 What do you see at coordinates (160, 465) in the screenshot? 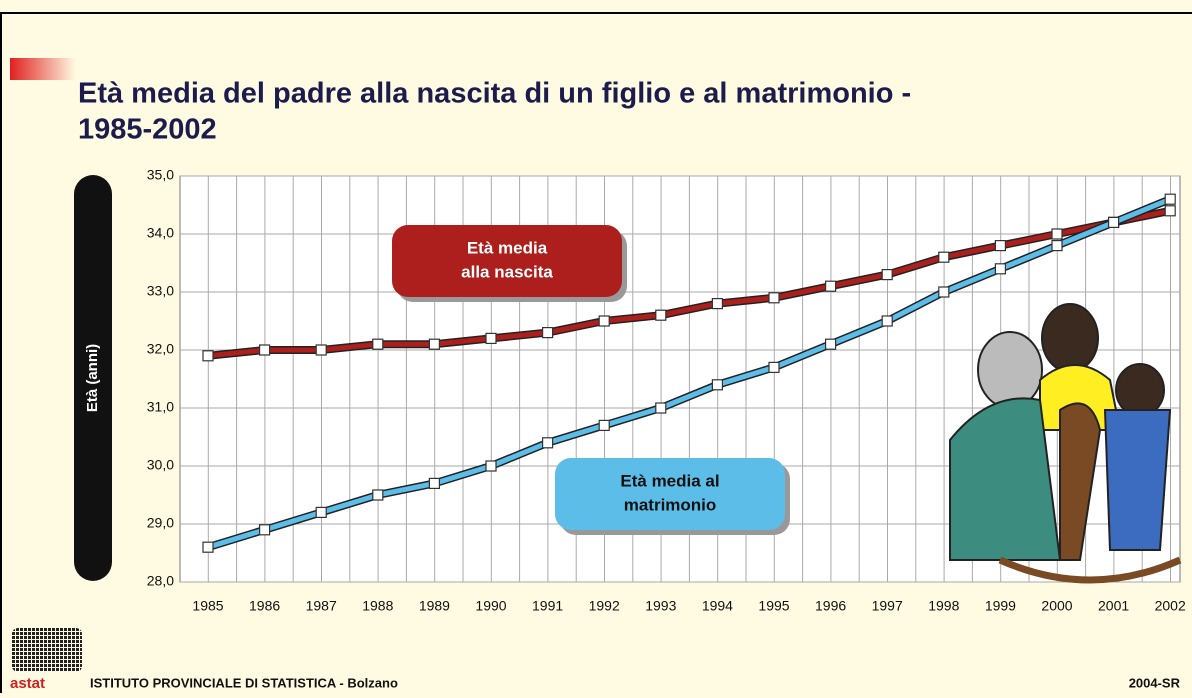
I see `y-tick-label: 30,0` at bounding box center [160, 465].